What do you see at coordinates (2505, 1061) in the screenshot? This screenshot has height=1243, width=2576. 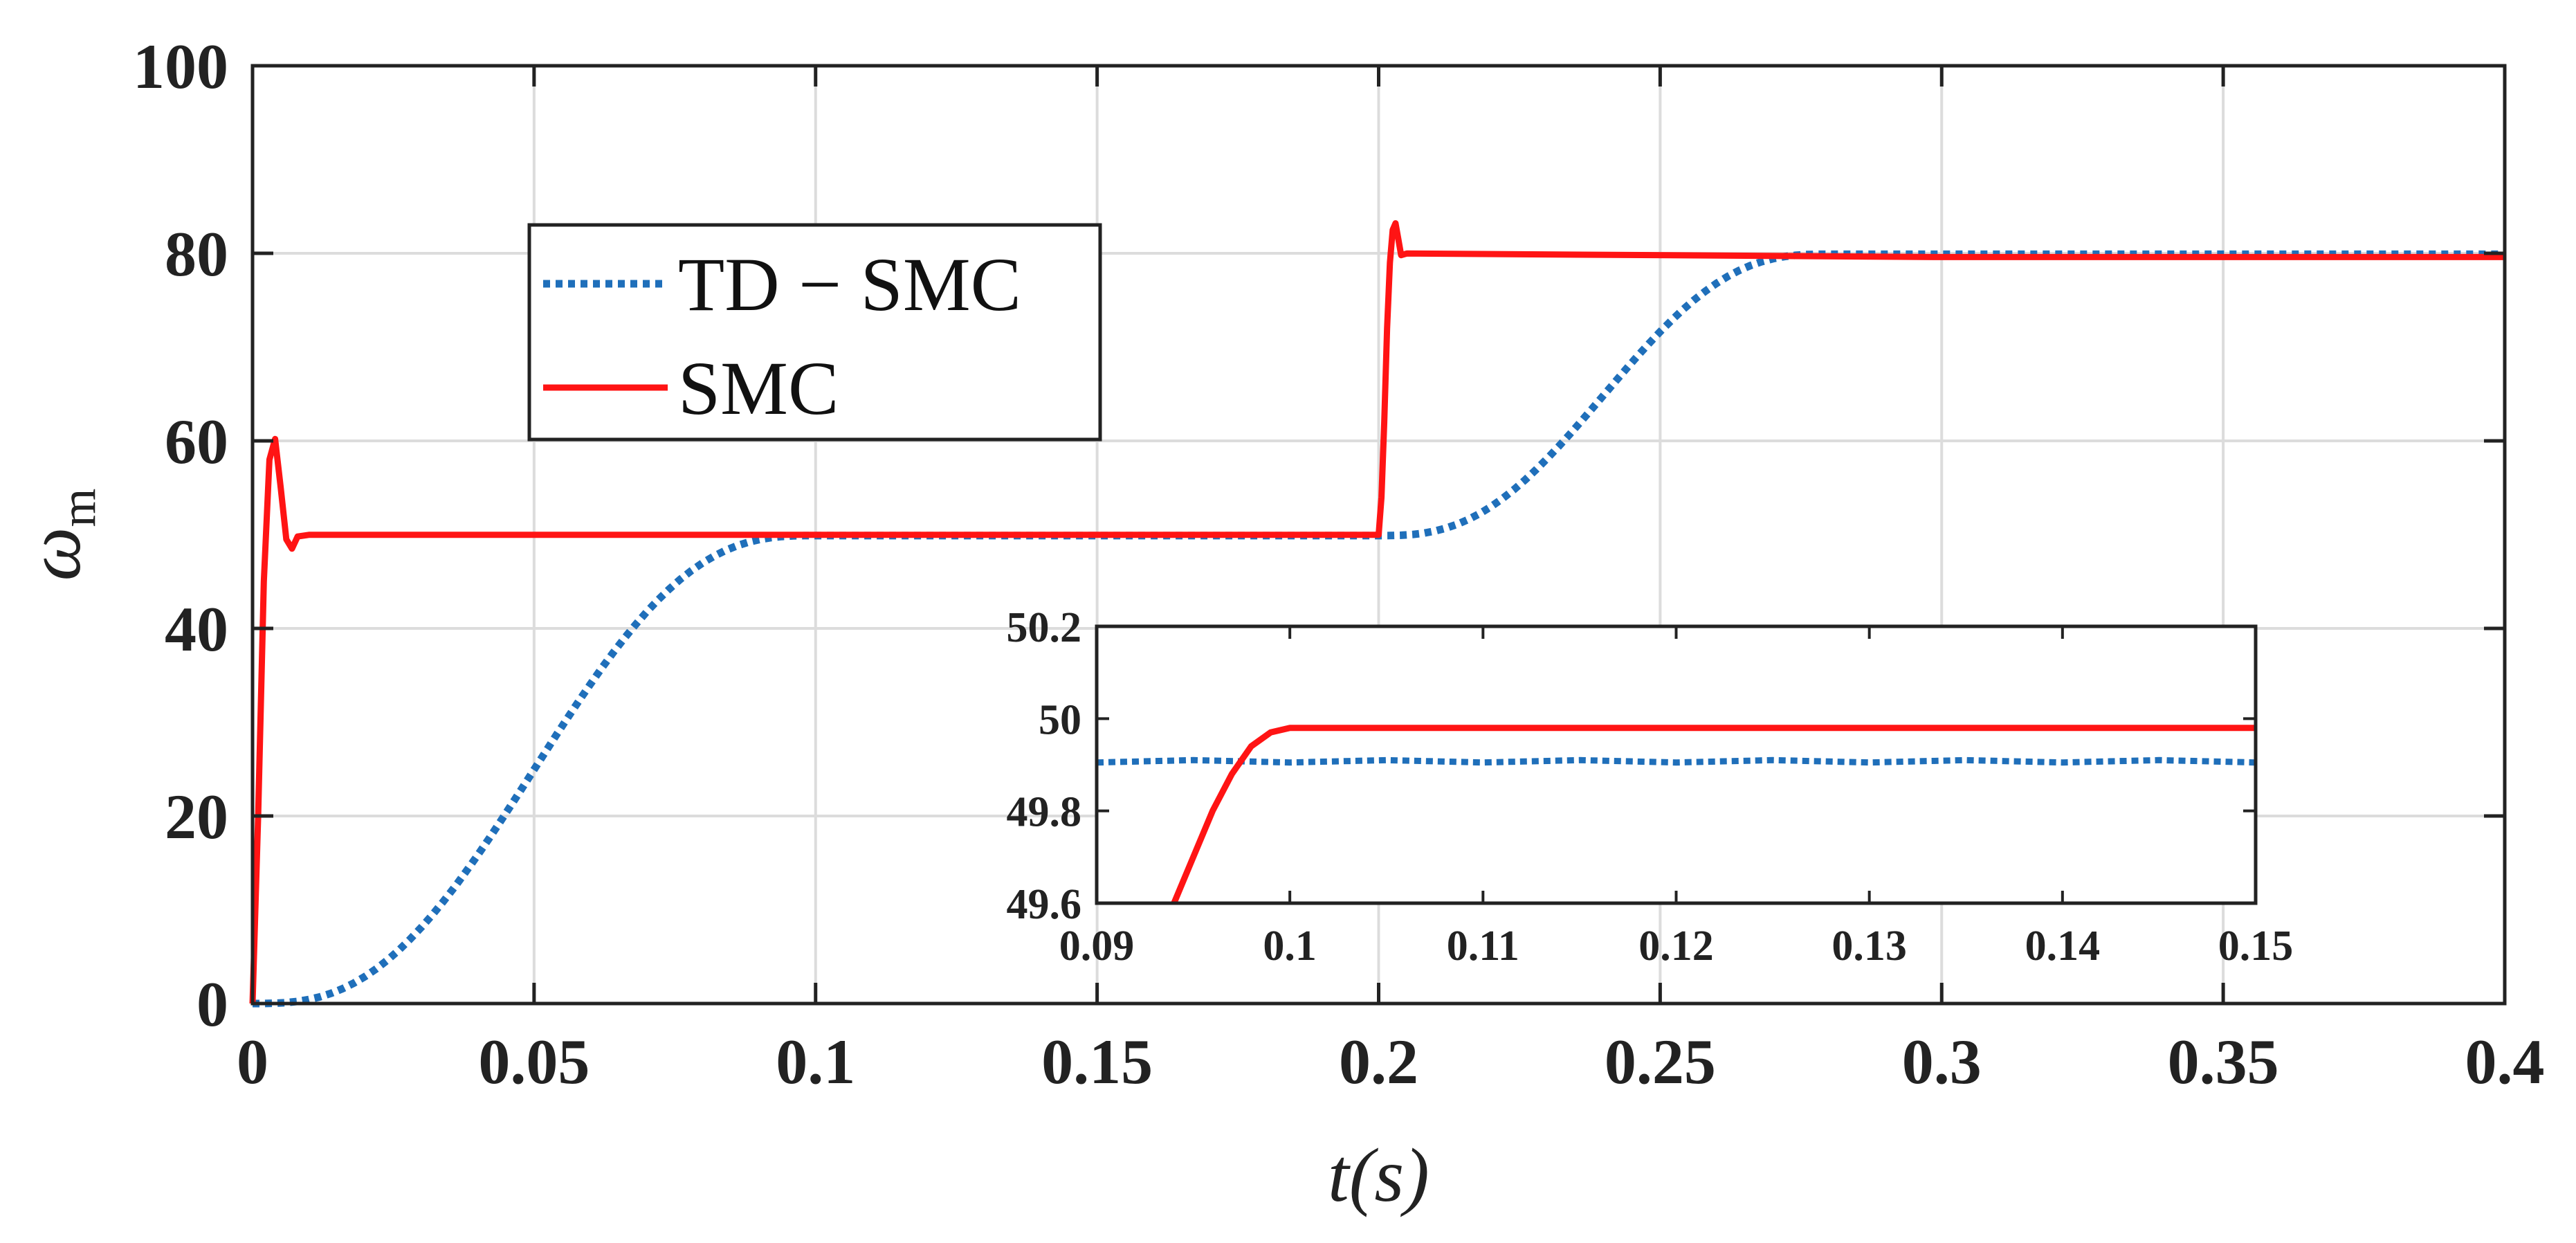 I see `x-tick-label: 0.4` at bounding box center [2505, 1061].